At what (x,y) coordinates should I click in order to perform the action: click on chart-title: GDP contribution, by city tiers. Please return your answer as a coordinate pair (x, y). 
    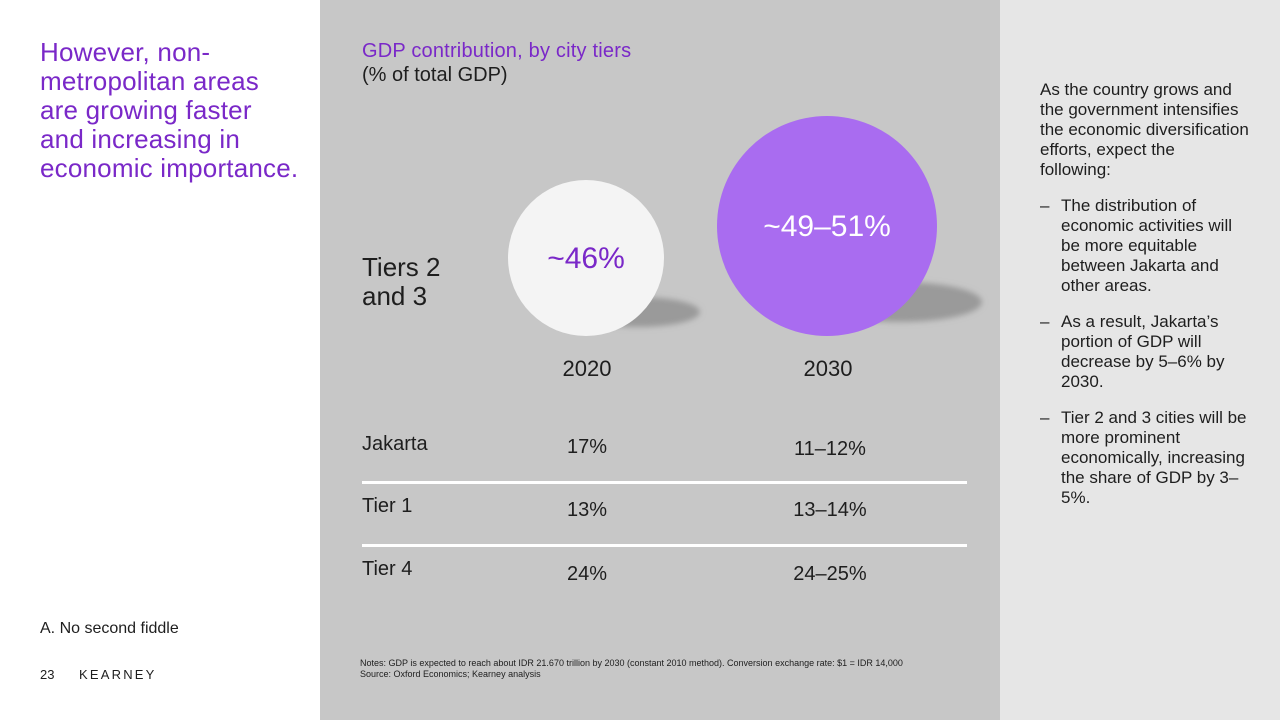
    Looking at the image, I should click on (497, 51).